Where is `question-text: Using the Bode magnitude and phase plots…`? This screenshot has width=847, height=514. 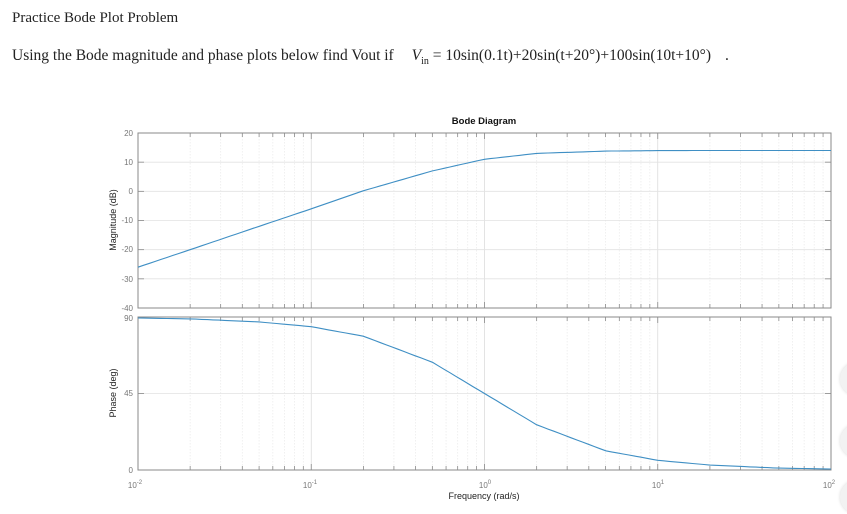 question-text: Using the Bode magnitude and phase plots… is located at coordinates (370, 57).